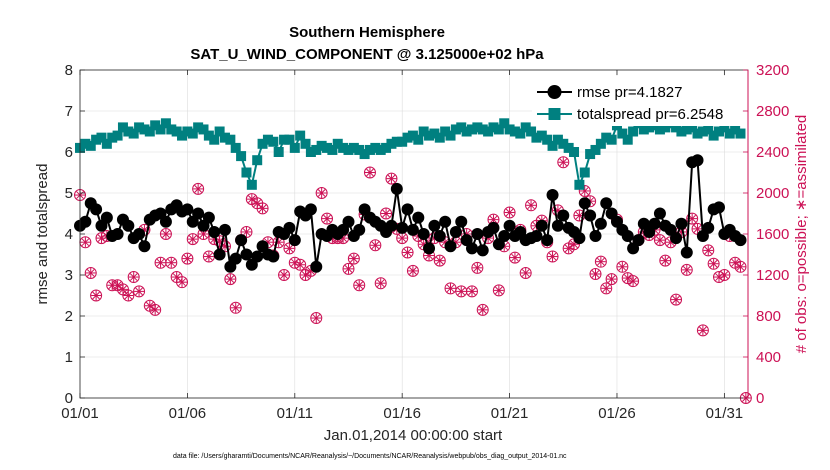 The image size is (830, 470). What do you see at coordinates (650, 114) in the screenshot?
I see `legend-spread-label: totalspread pr=6.2548` at bounding box center [650, 114].